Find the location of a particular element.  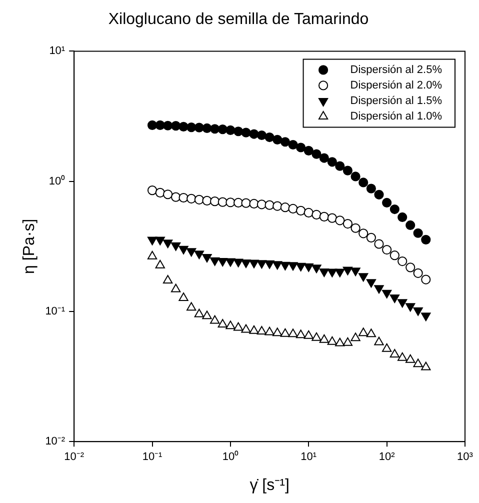

y-tick-label: 10⁰ is located at coordinates (57, 181).